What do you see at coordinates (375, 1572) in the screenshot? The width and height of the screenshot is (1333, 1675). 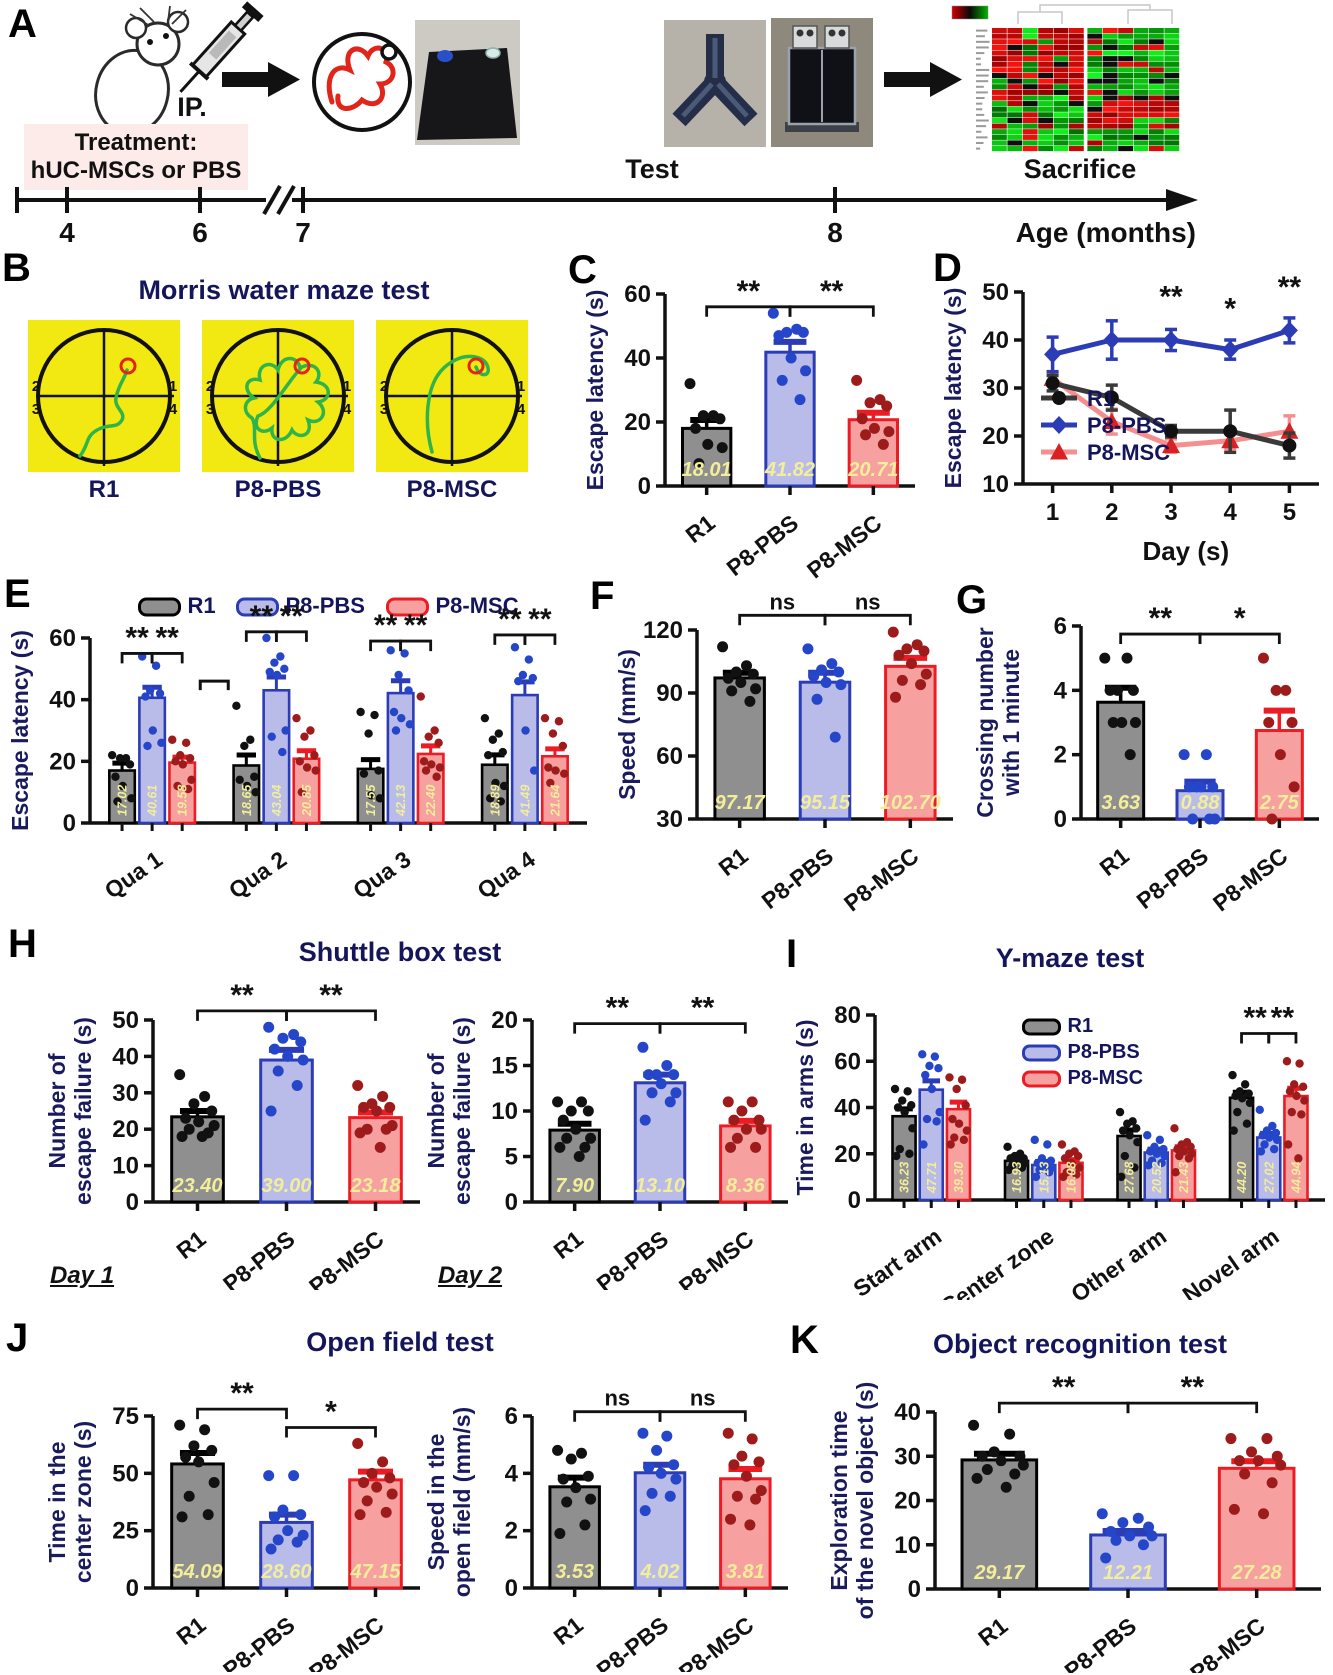 I see `bar-value-label: 47.15` at bounding box center [375, 1572].